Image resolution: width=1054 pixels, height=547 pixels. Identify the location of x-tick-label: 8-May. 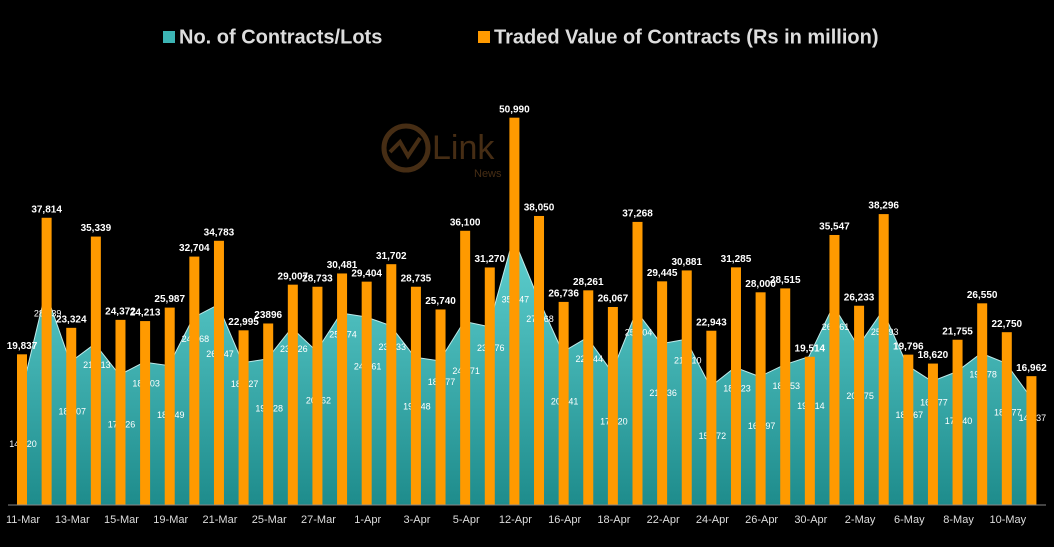
(958, 520).